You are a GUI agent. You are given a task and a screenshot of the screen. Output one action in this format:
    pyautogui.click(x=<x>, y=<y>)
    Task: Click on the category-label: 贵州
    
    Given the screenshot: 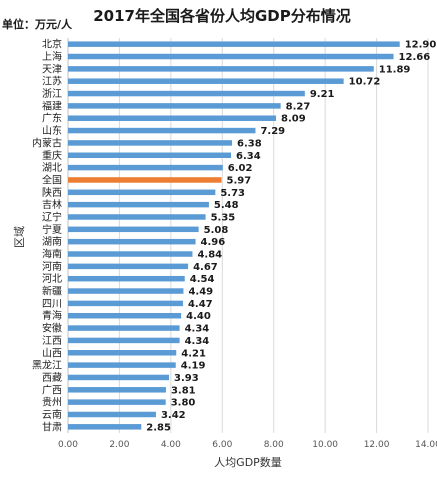 What is the action you would take?
    pyautogui.click(x=52, y=402)
    